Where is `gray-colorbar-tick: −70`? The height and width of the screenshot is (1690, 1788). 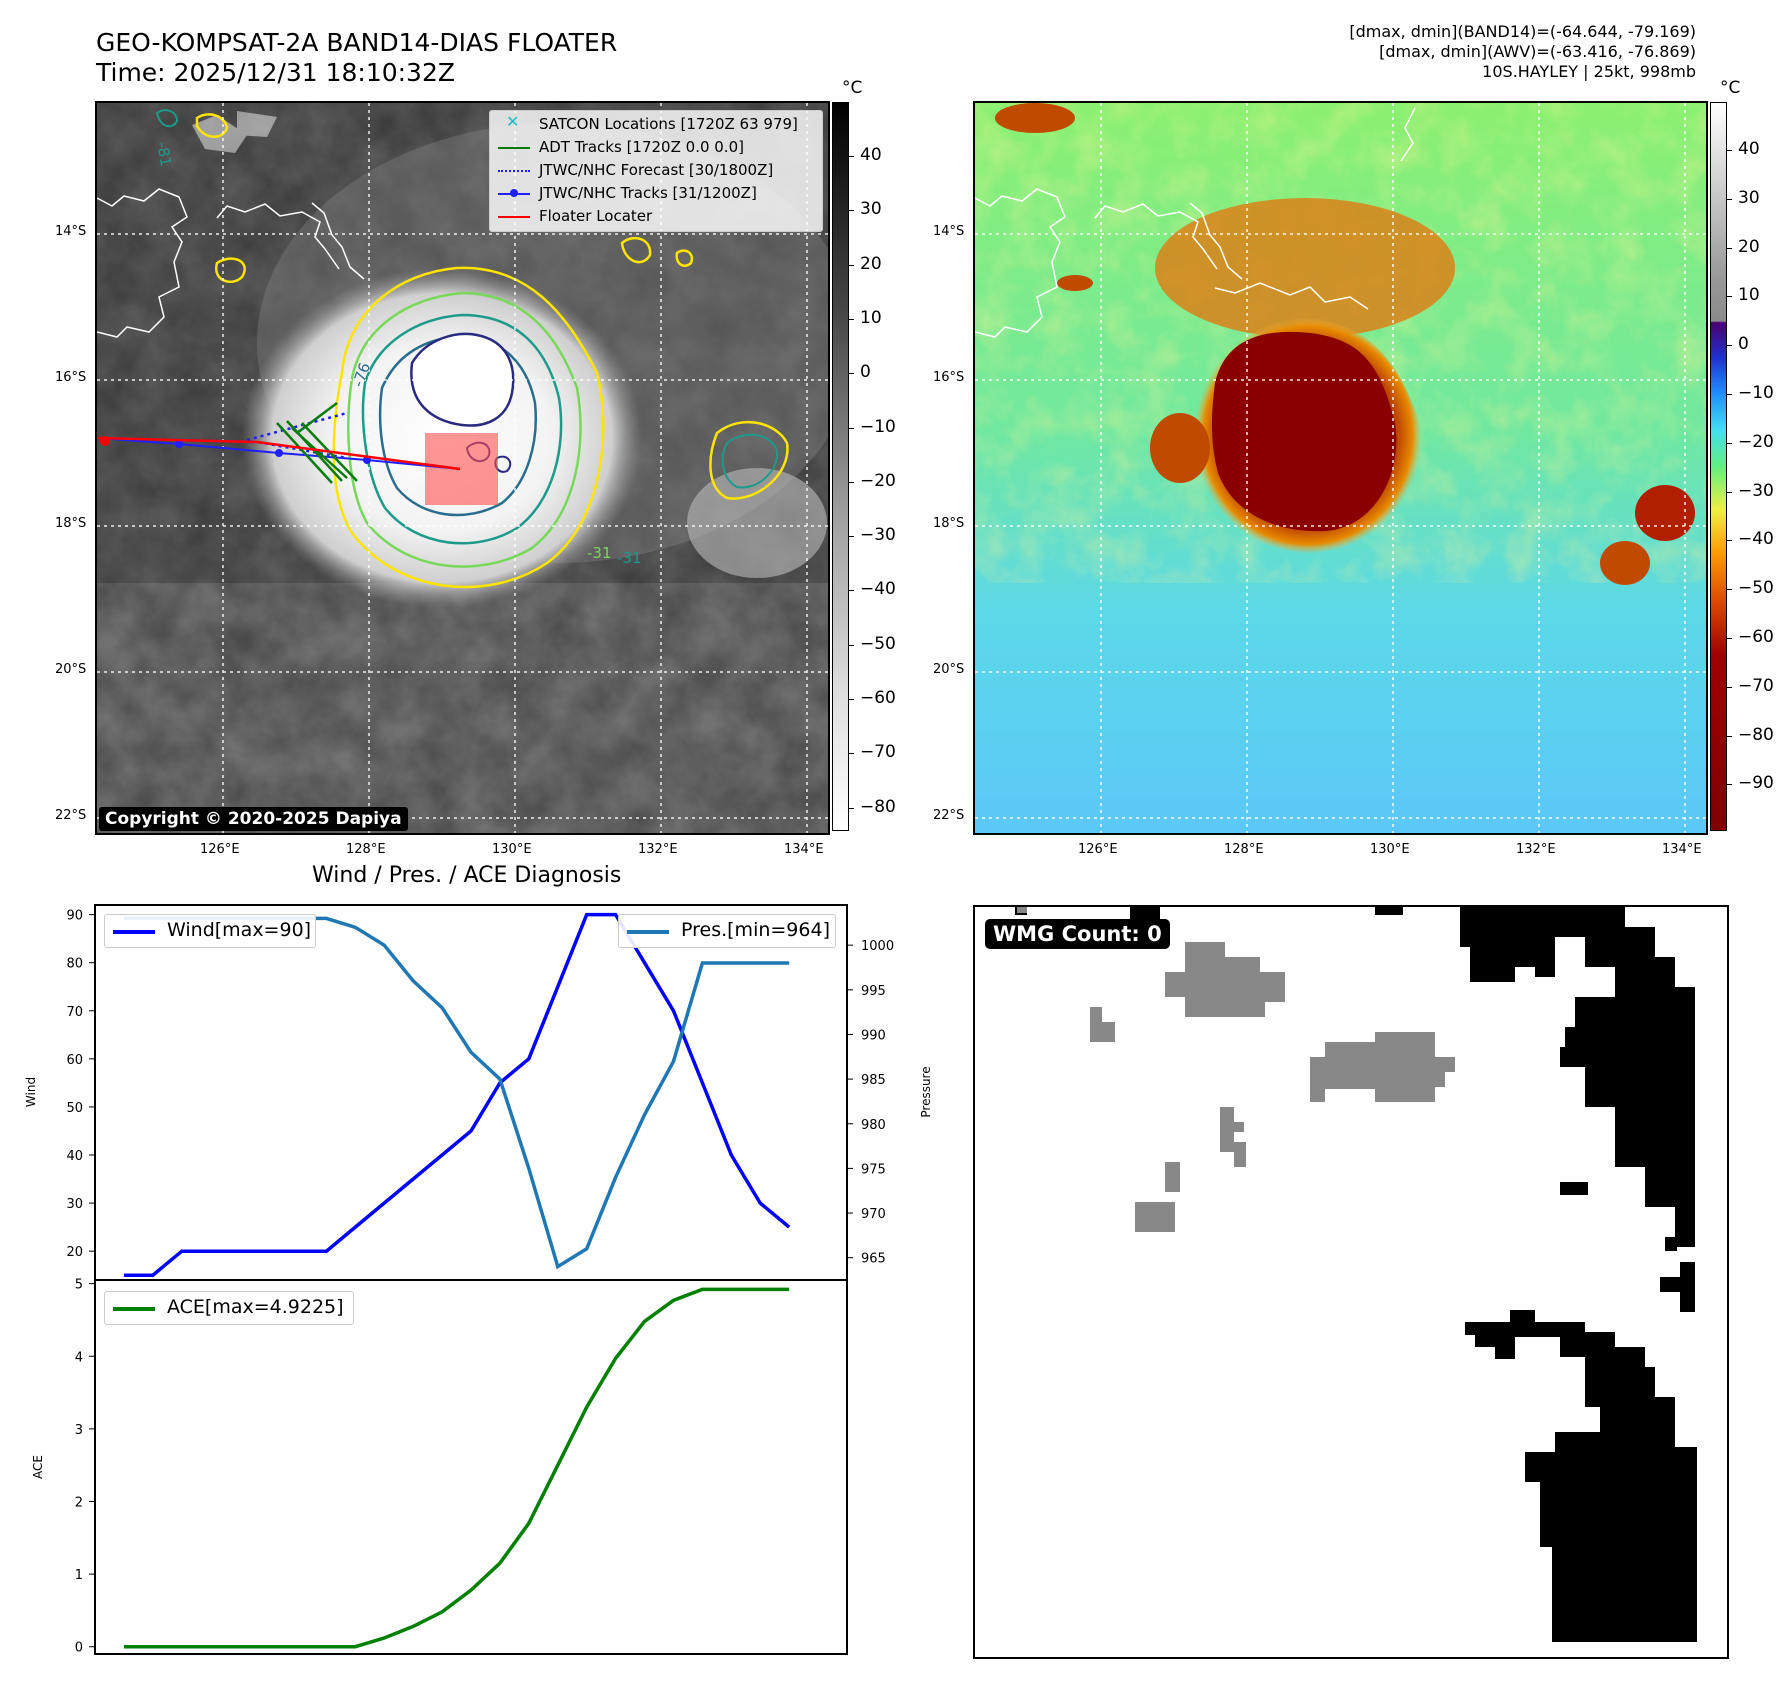
gray-colorbar-tick: −70 is located at coordinates (878, 752).